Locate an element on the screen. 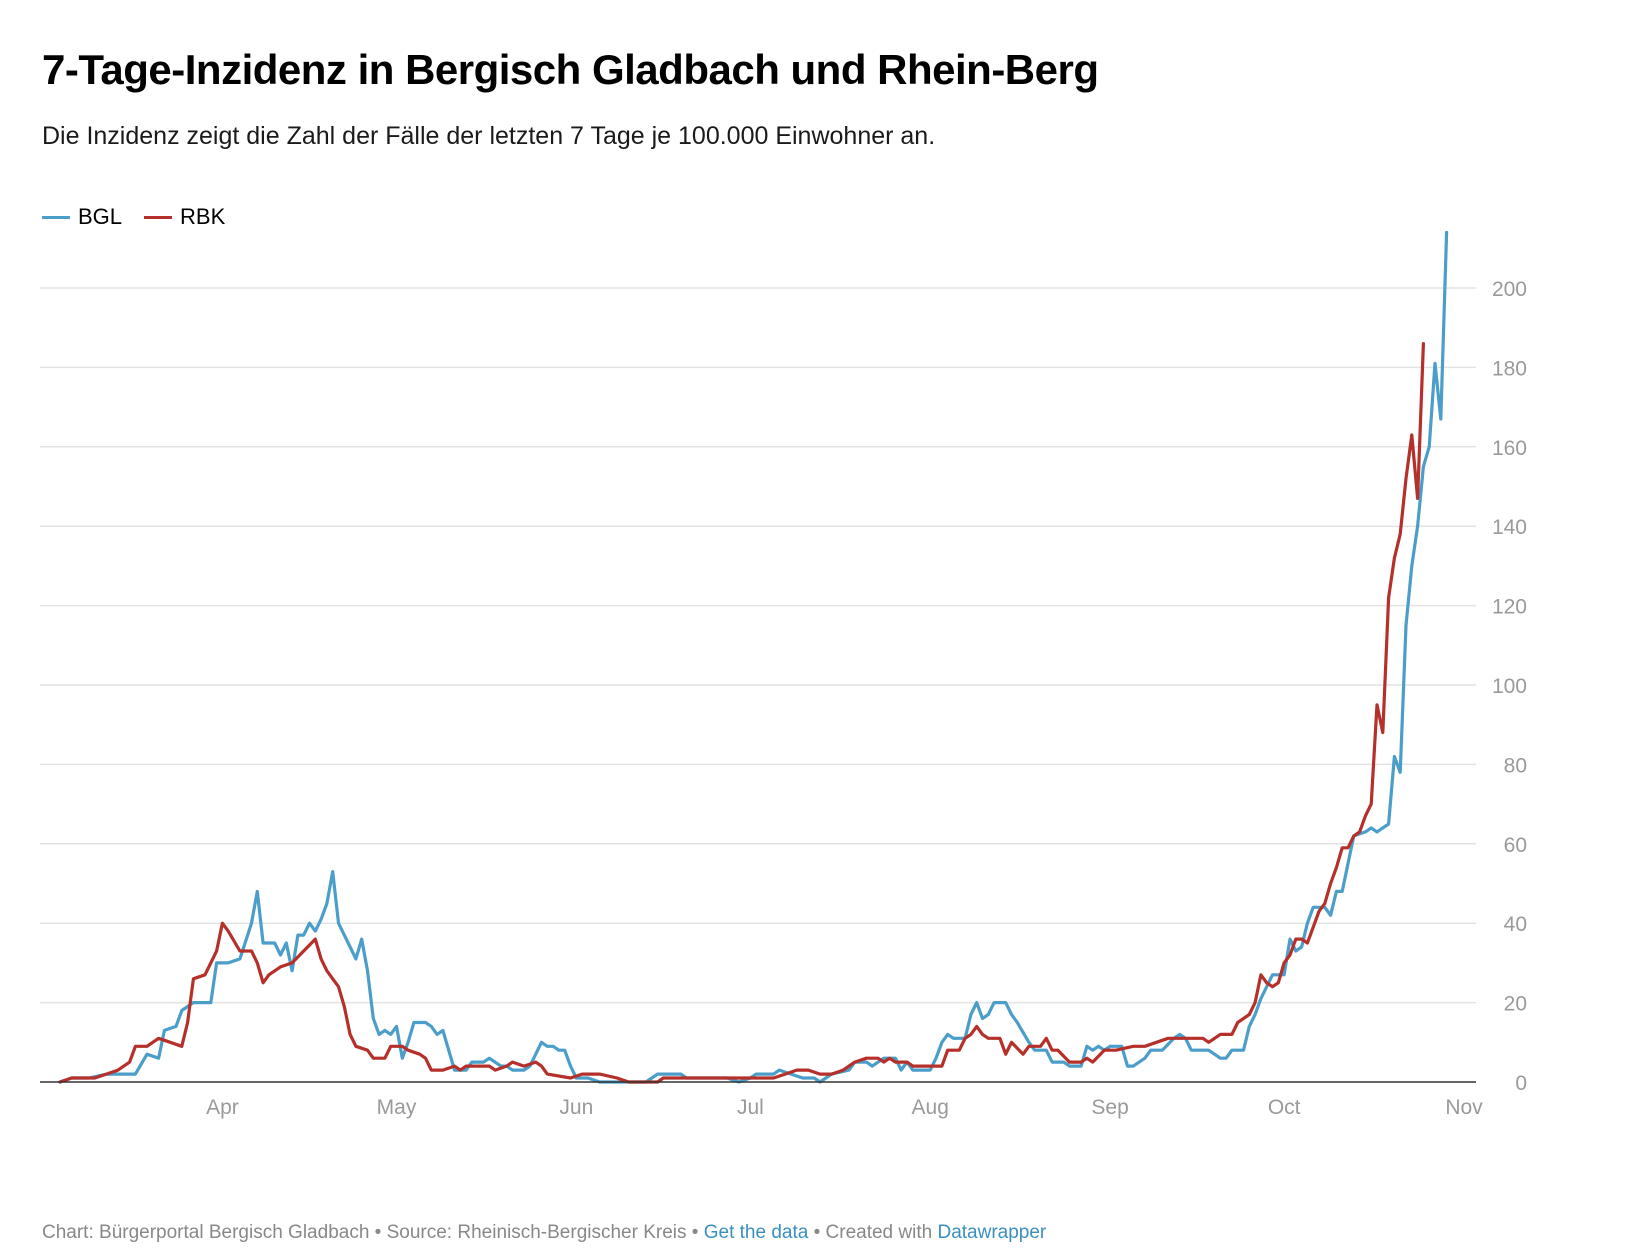  x-tick-label: Sep is located at coordinates (1109, 1107).